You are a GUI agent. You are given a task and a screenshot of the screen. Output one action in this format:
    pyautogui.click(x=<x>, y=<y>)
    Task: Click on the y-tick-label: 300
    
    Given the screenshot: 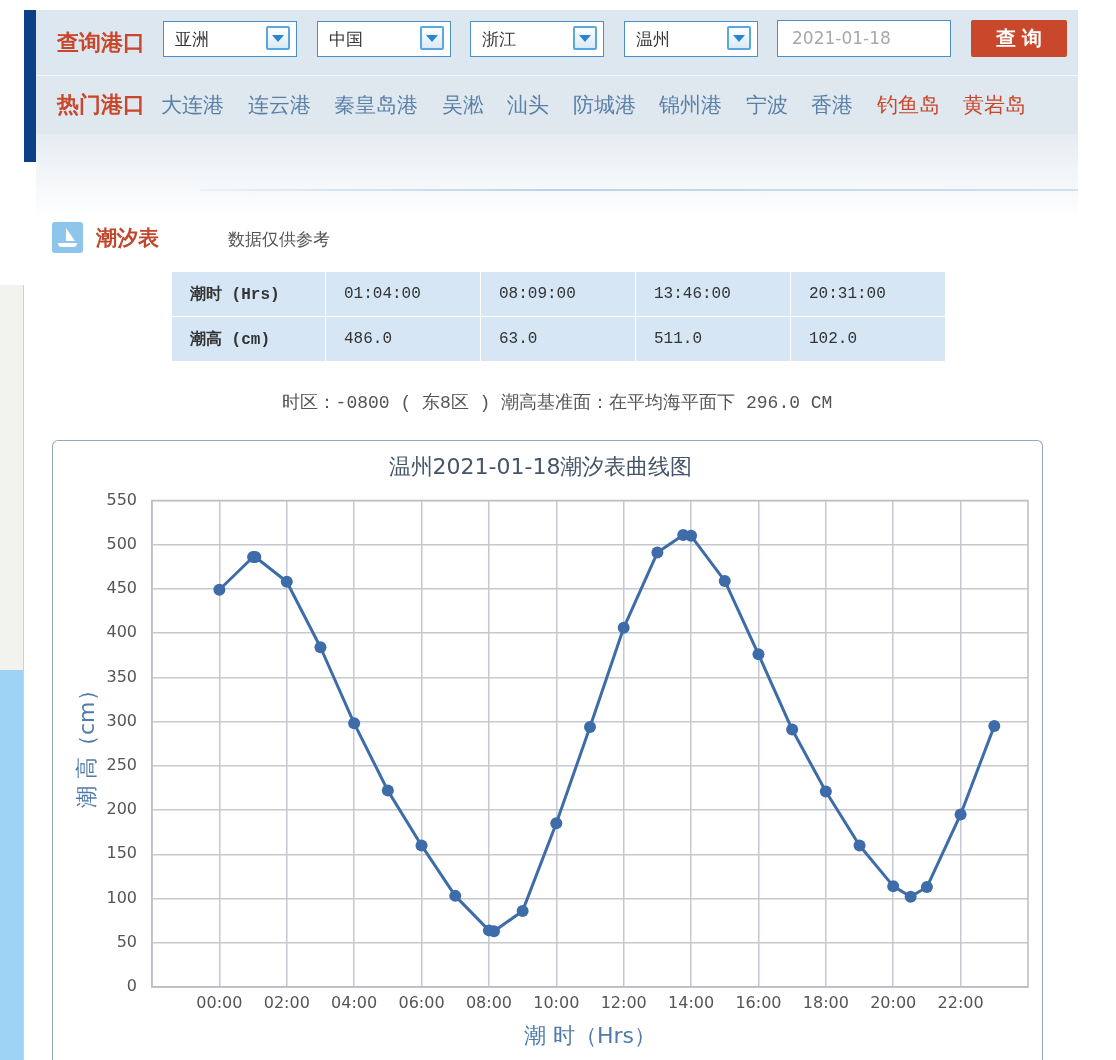 What is the action you would take?
    pyautogui.click(x=121, y=720)
    